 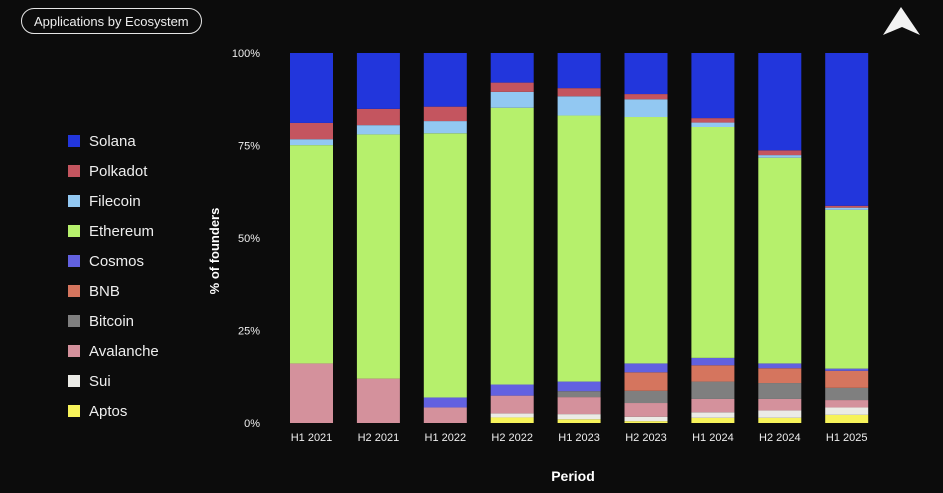 I want to click on triangle-logo-icon, so click(x=901, y=21).